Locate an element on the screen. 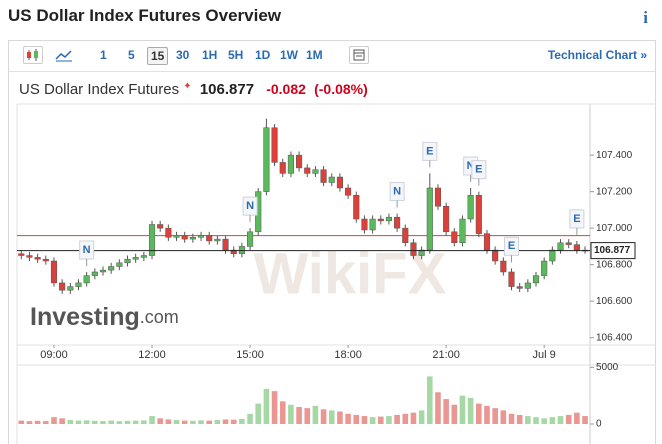  logo: Investing.com is located at coordinates (104, 317).